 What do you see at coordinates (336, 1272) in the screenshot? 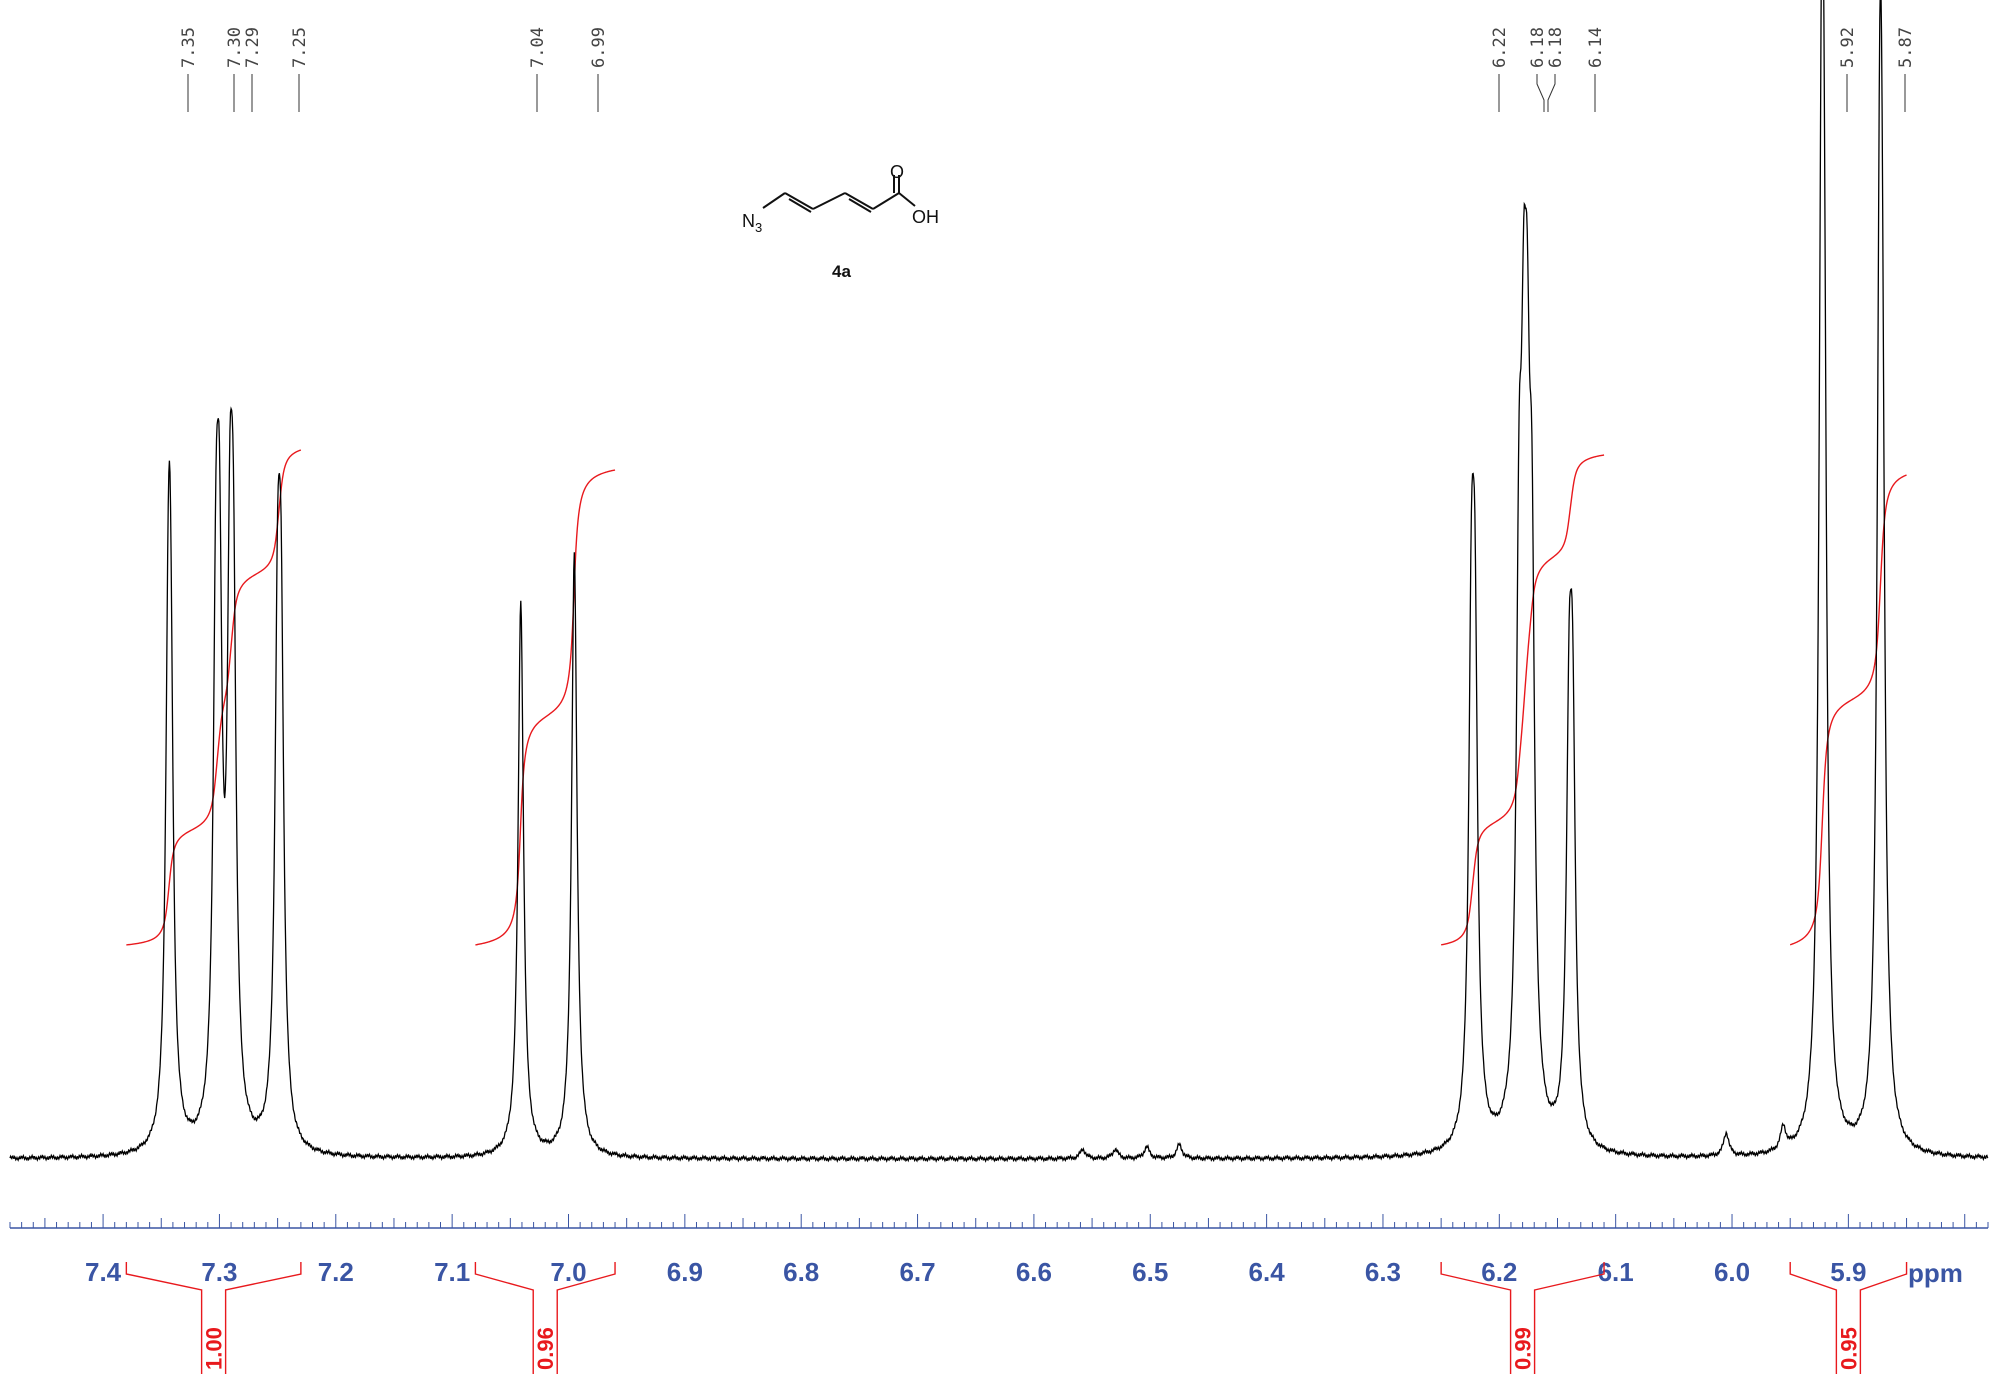
I see `x-tick-label: 7.2` at bounding box center [336, 1272].